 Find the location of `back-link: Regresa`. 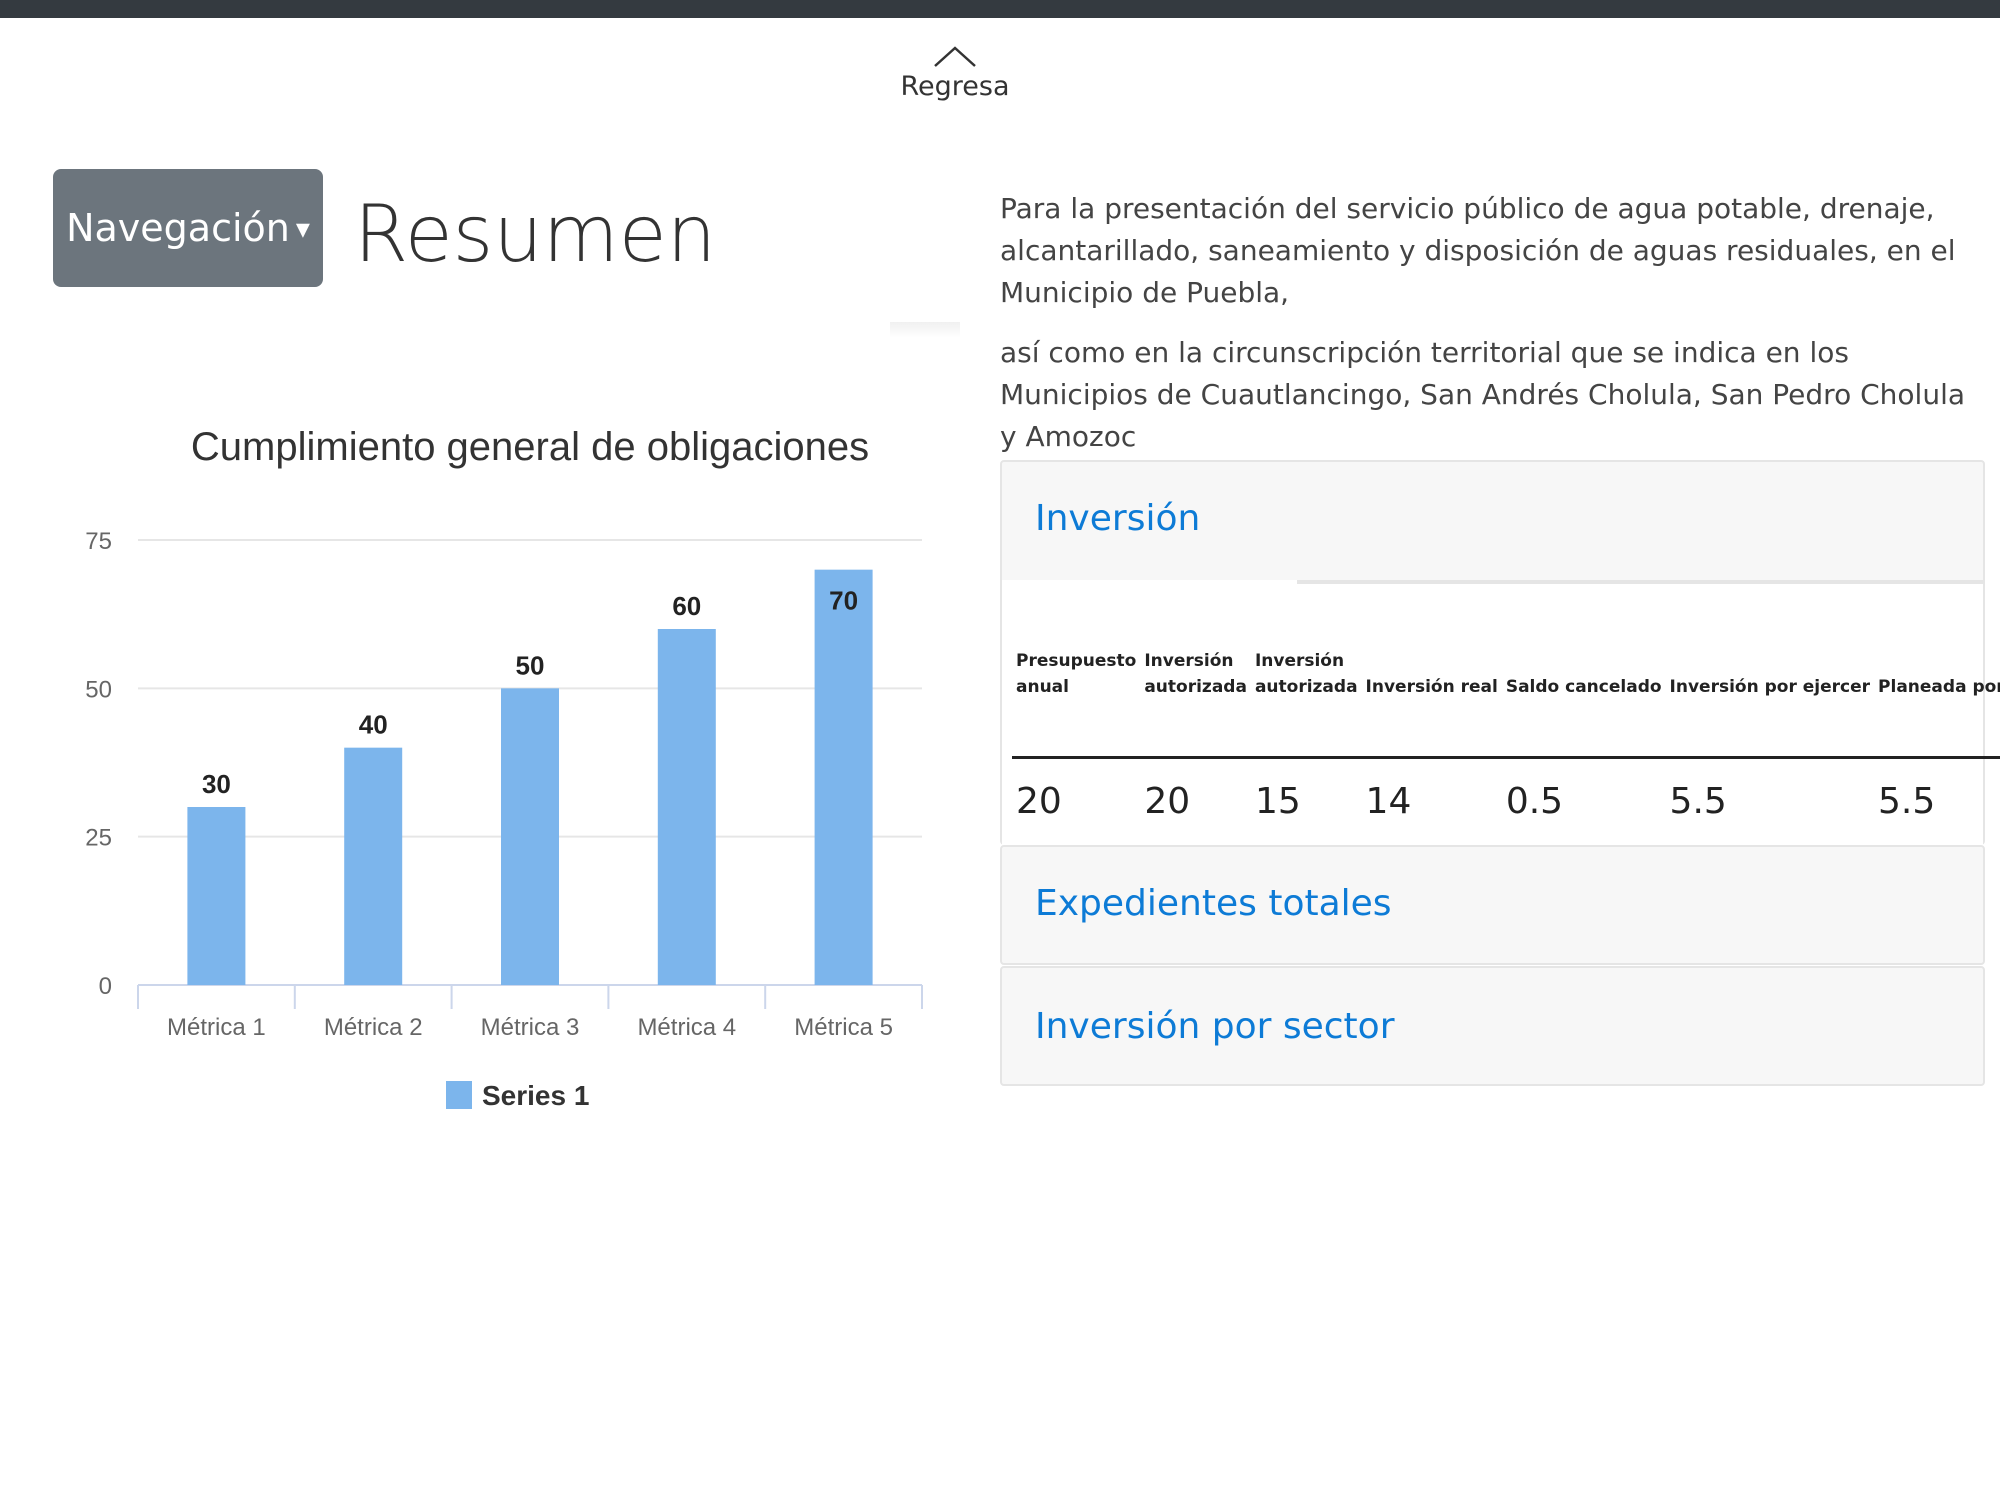

back-link: Regresa is located at coordinates (955, 74).